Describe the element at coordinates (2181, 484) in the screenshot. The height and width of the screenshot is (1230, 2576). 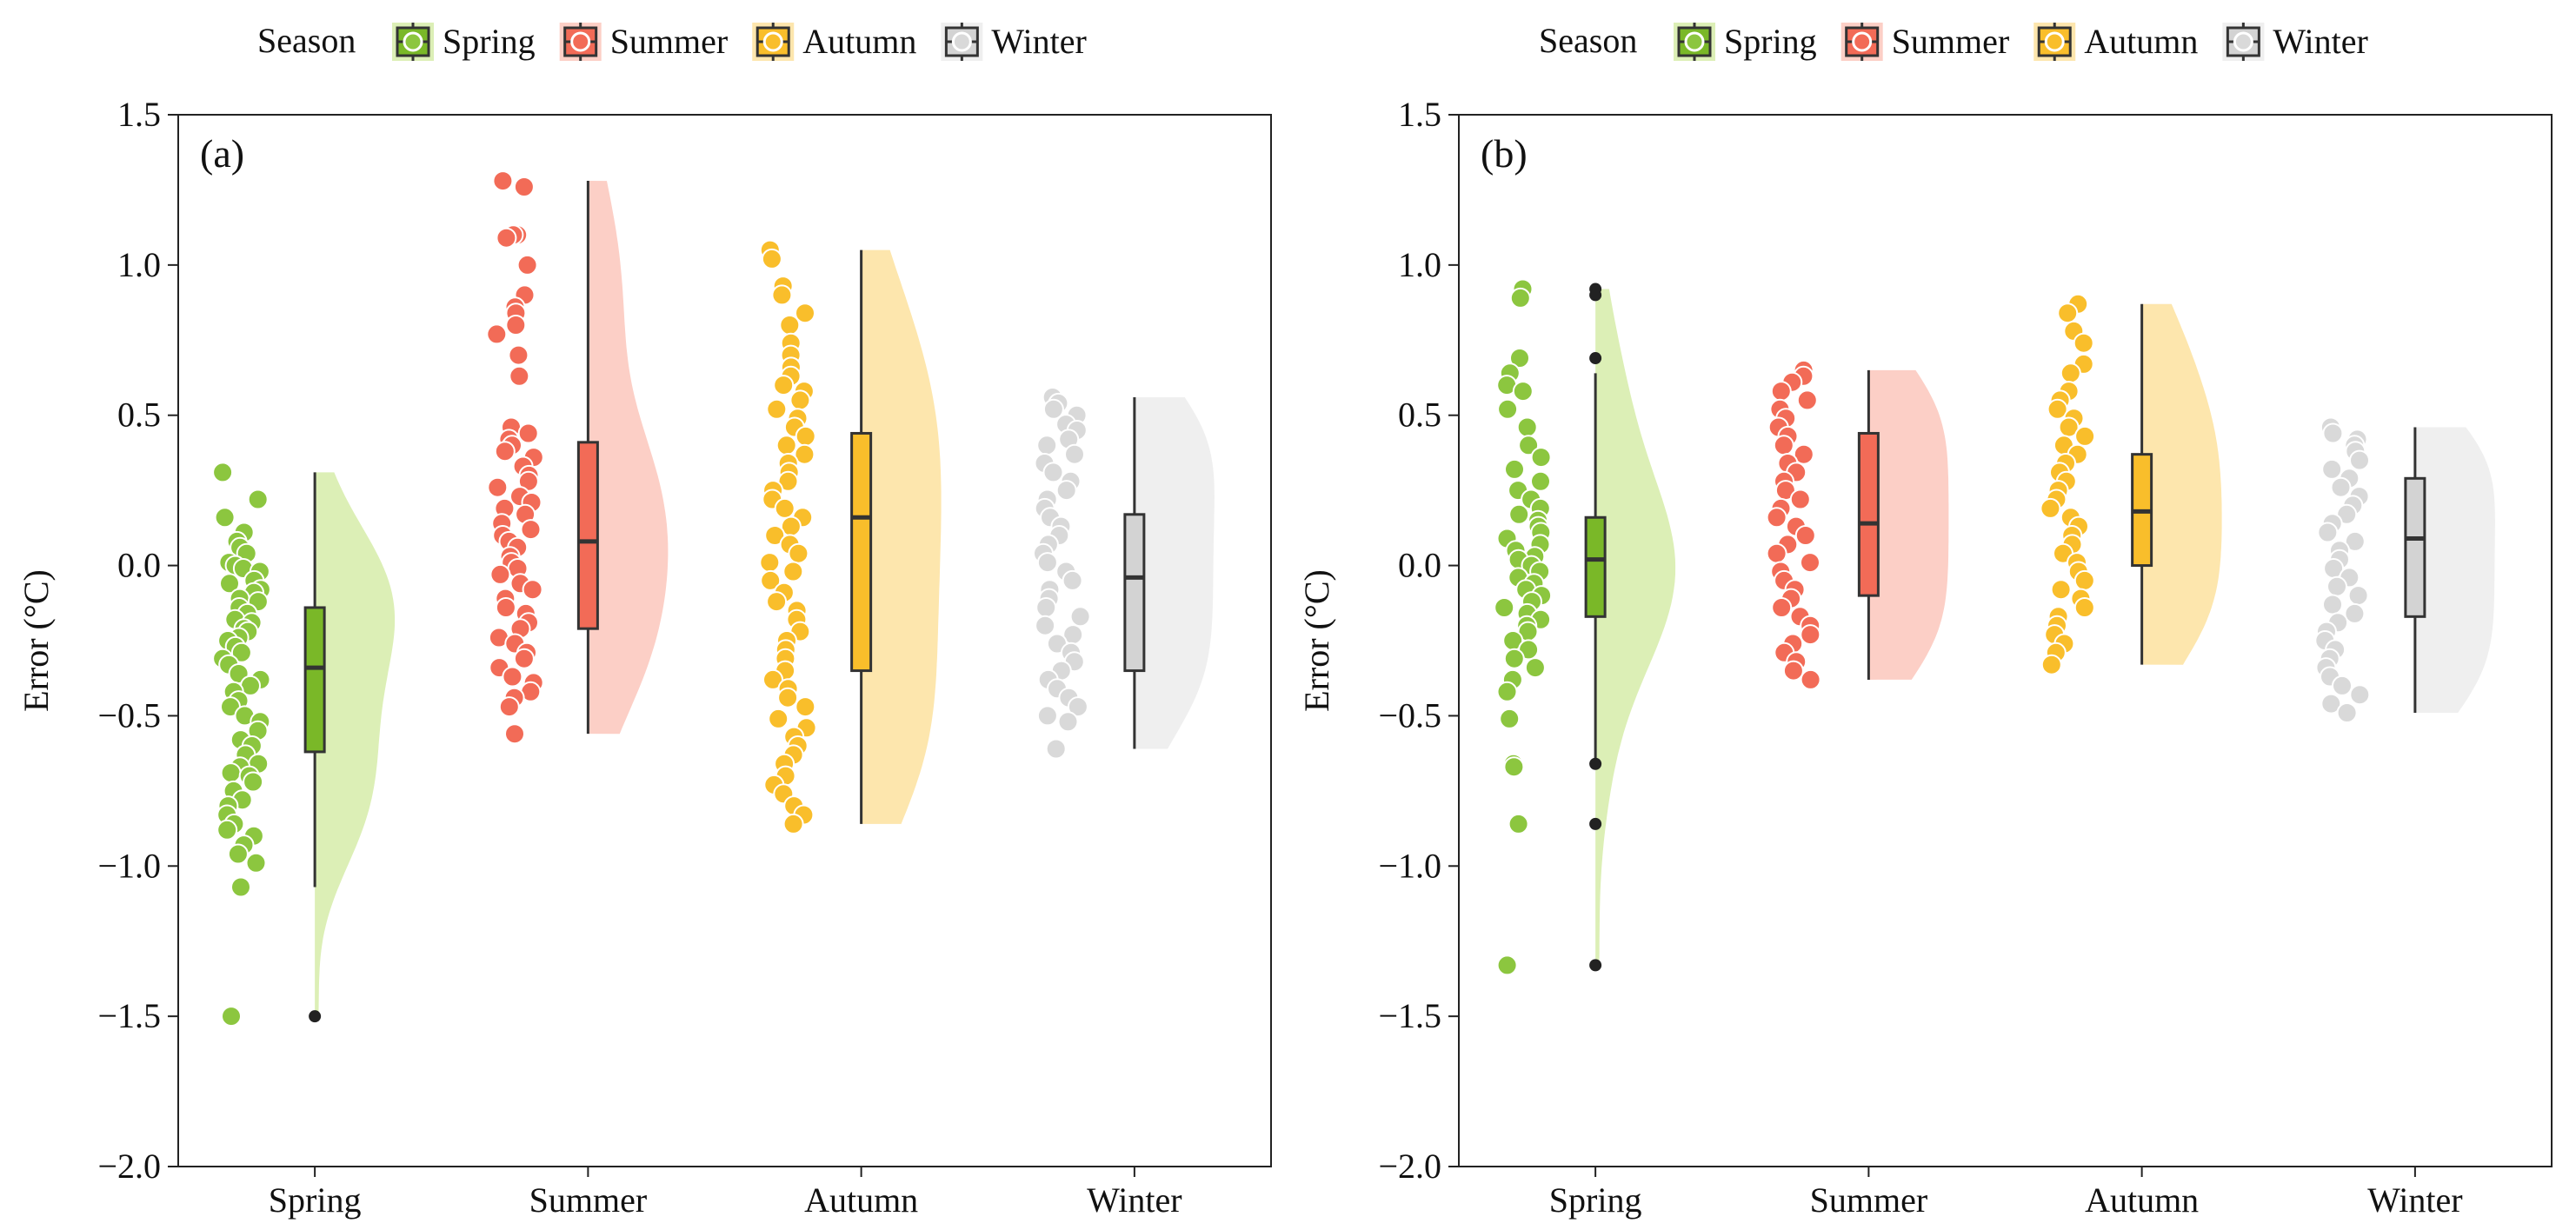
I see `violin-autumn` at that location.